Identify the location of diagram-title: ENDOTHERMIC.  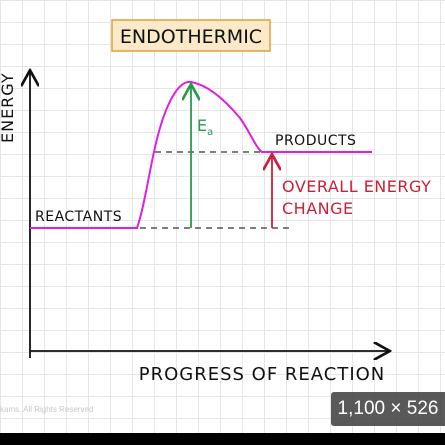
(191, 37).